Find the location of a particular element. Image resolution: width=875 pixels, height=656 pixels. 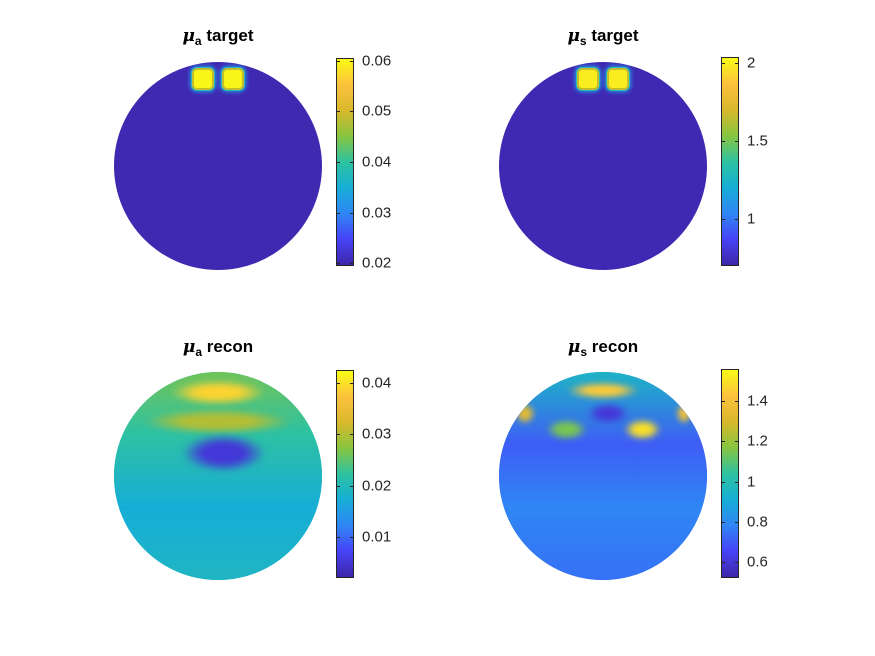

recon-shading is located at coordinates (218, 476).